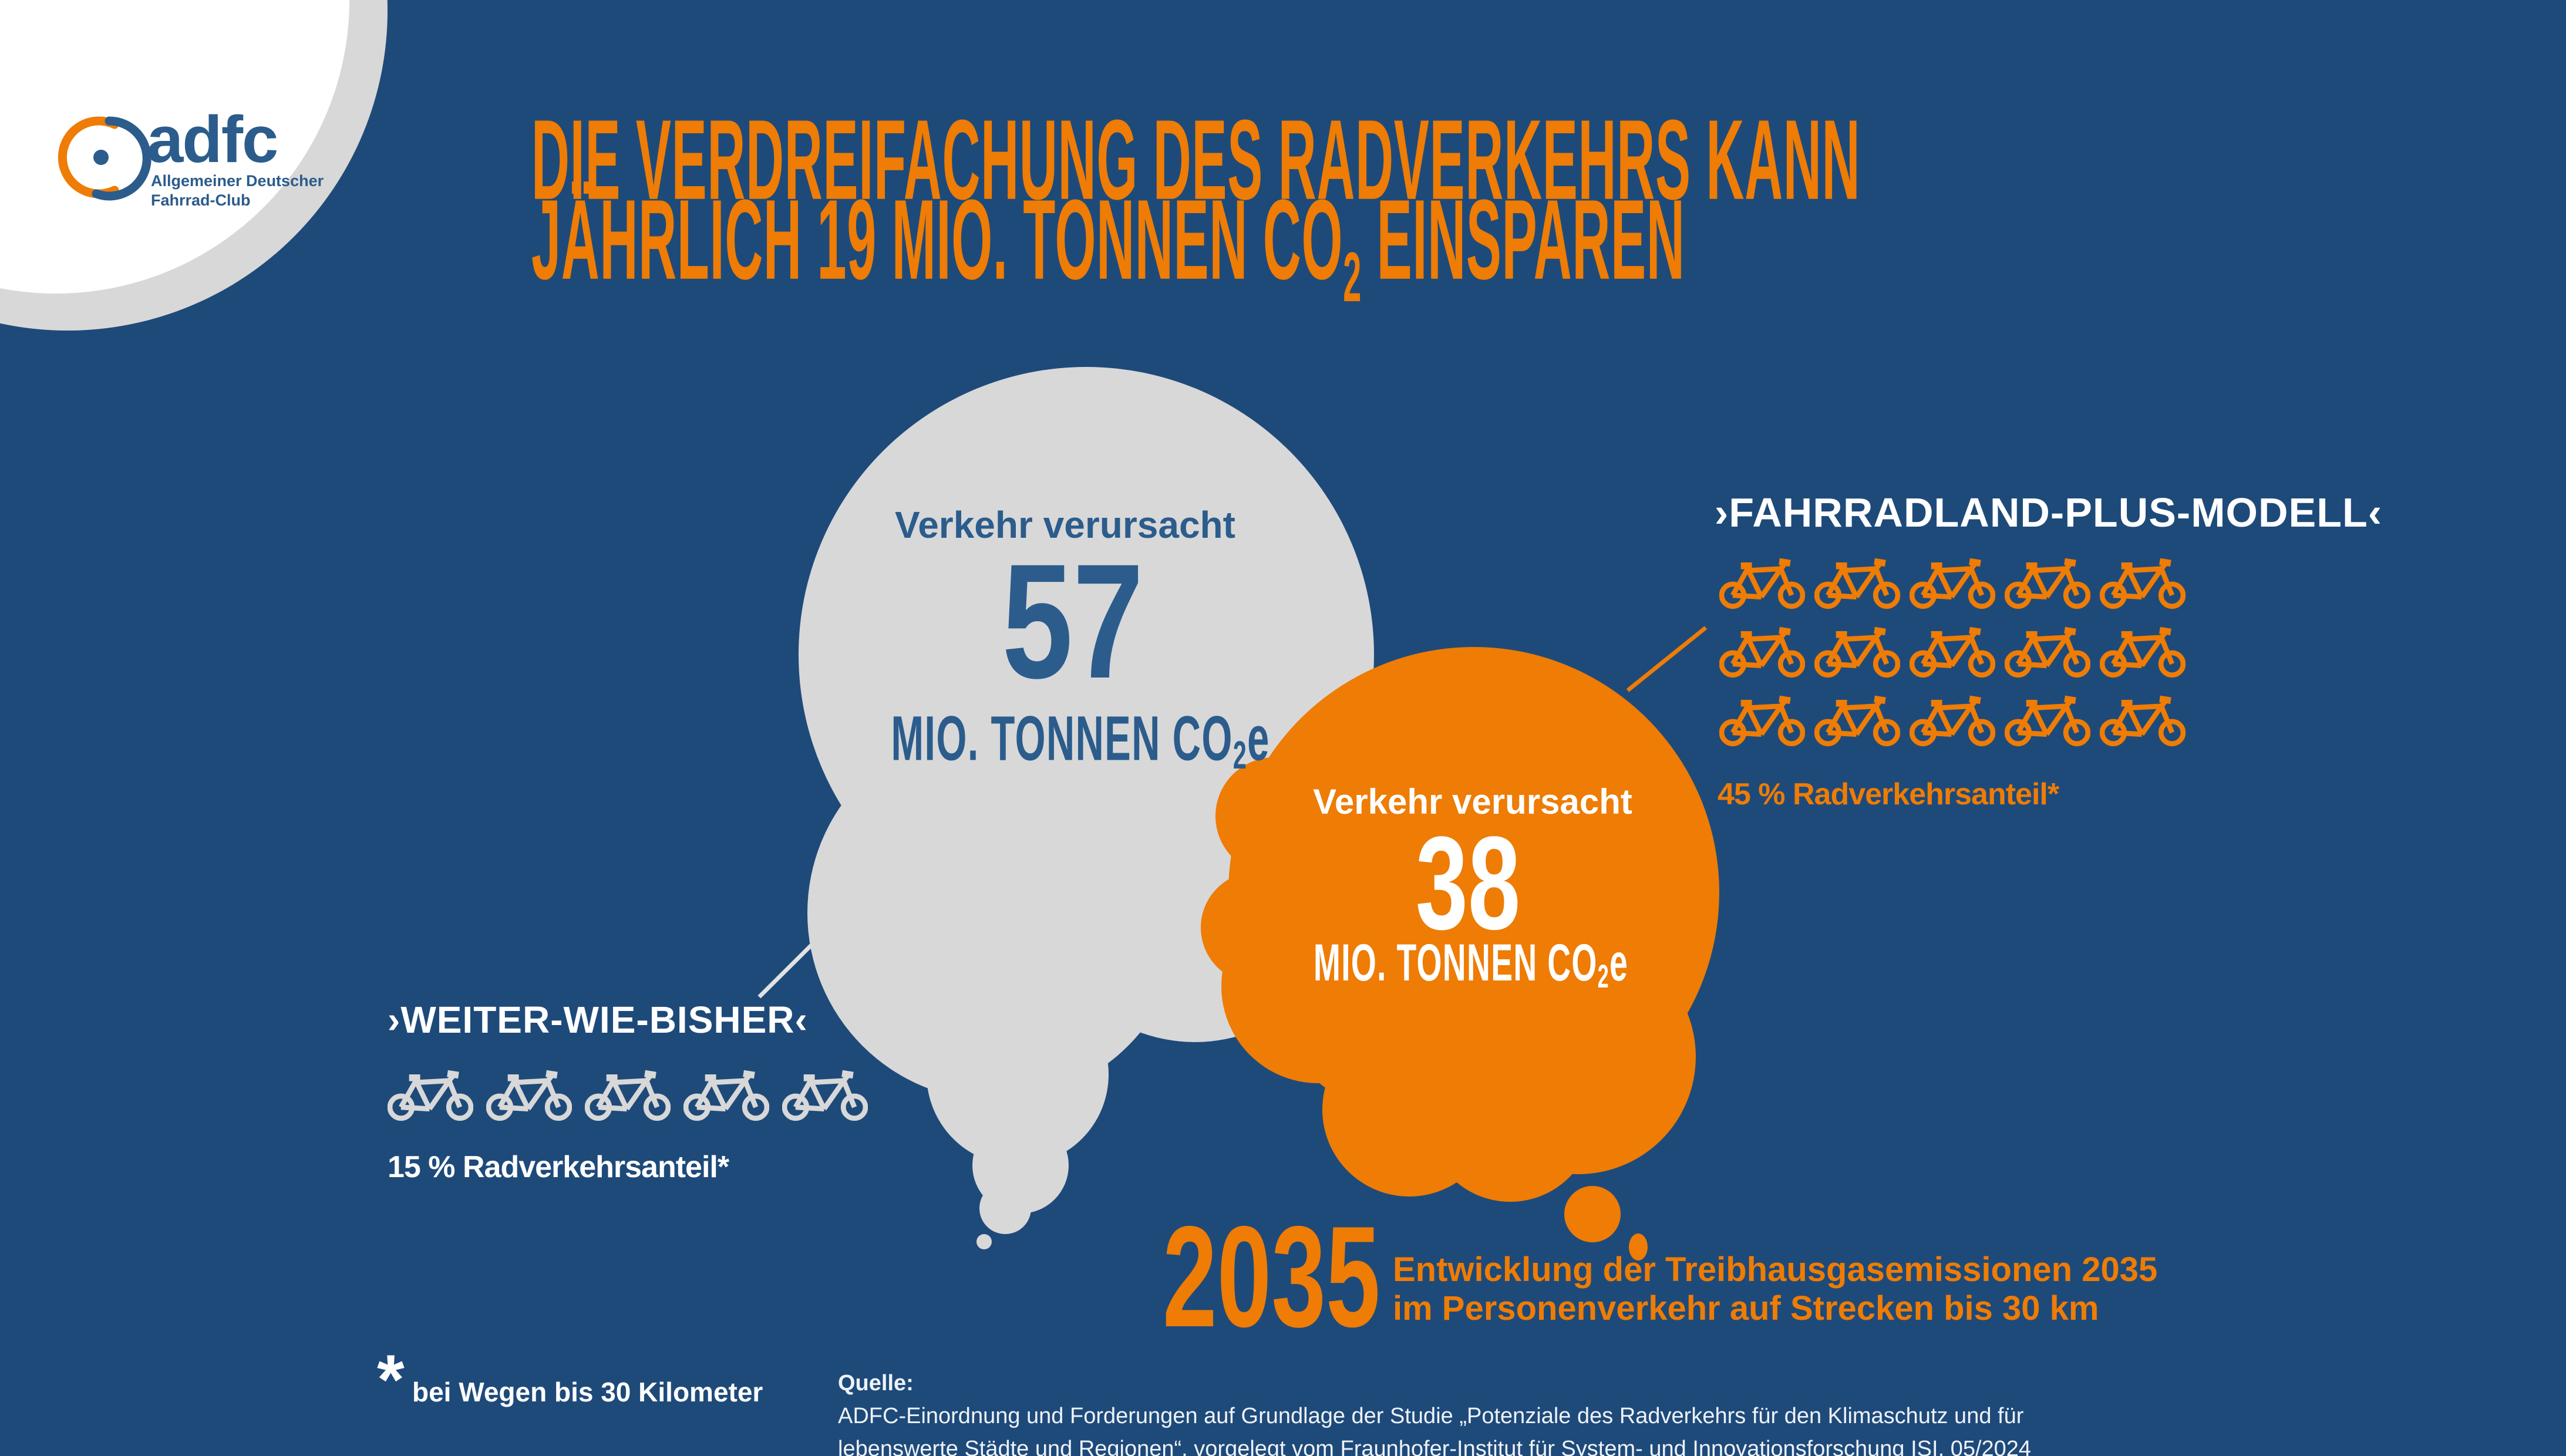  I want to click on adfc-logo-wordmark: adfc, so click(212, 139).